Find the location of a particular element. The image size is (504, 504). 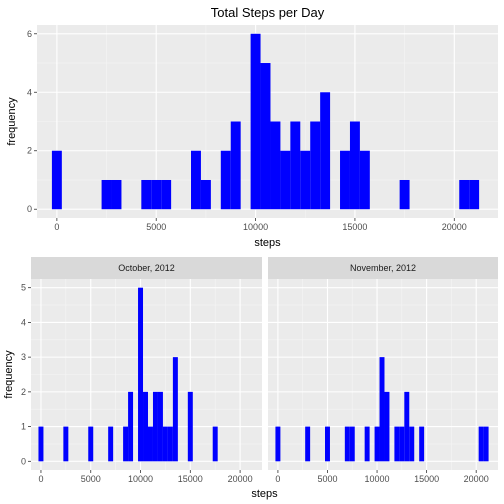

facet-2-strip-label: November, 2012 is located at coordinates (383, 268).